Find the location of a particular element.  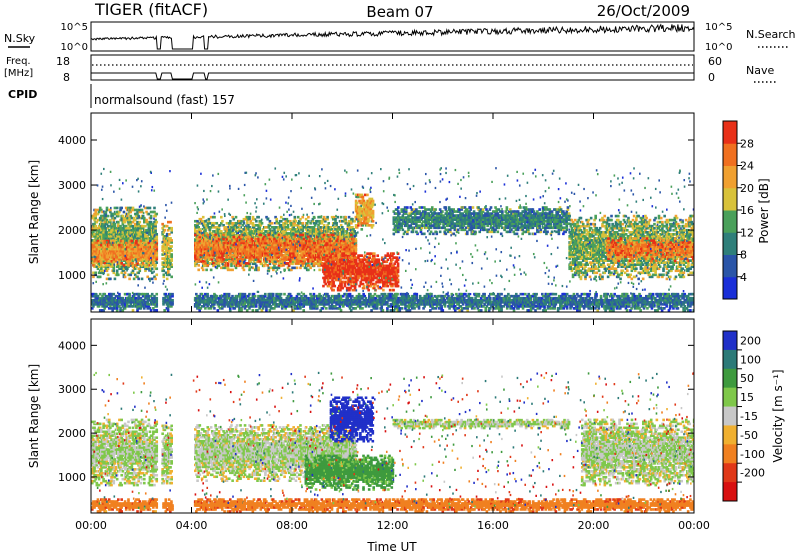

noise-tick-top-left: 10^5 is located at coordinates (74, 27).